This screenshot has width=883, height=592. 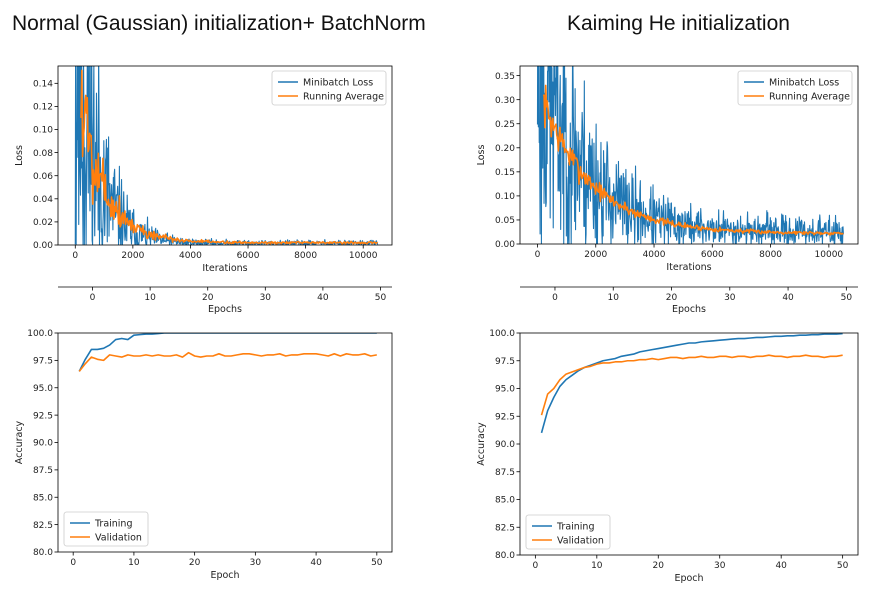 I want to click on right-loss-ytick-label: 0.30, so click(x=505, y=101).